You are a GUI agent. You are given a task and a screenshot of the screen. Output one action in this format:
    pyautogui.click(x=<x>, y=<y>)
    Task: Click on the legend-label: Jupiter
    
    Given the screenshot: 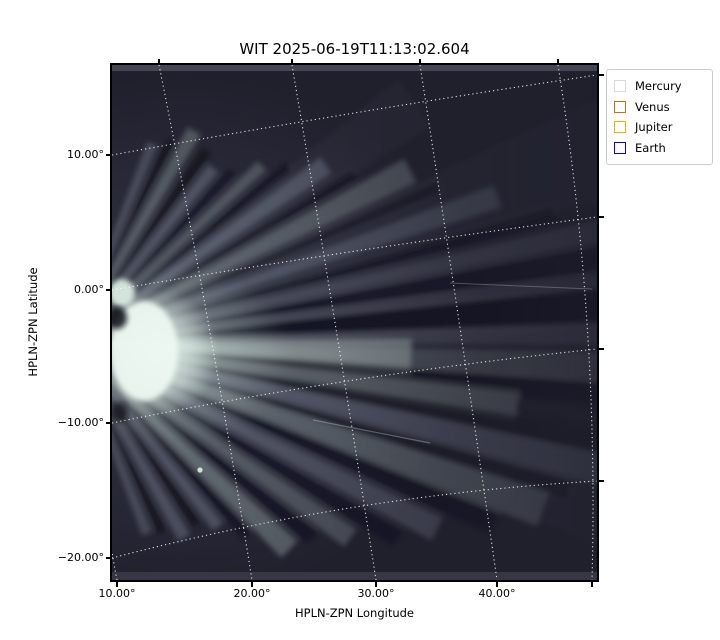 What is the action you would take?
    pyautogui.click(x=654, y=127)
    